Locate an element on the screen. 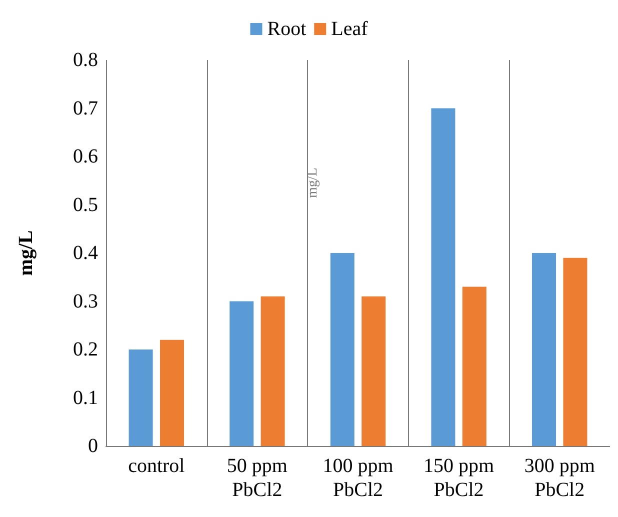 This screenshot has width=618, height=517. y-tick-label: 0.4 is located at coordinates (85, 253).